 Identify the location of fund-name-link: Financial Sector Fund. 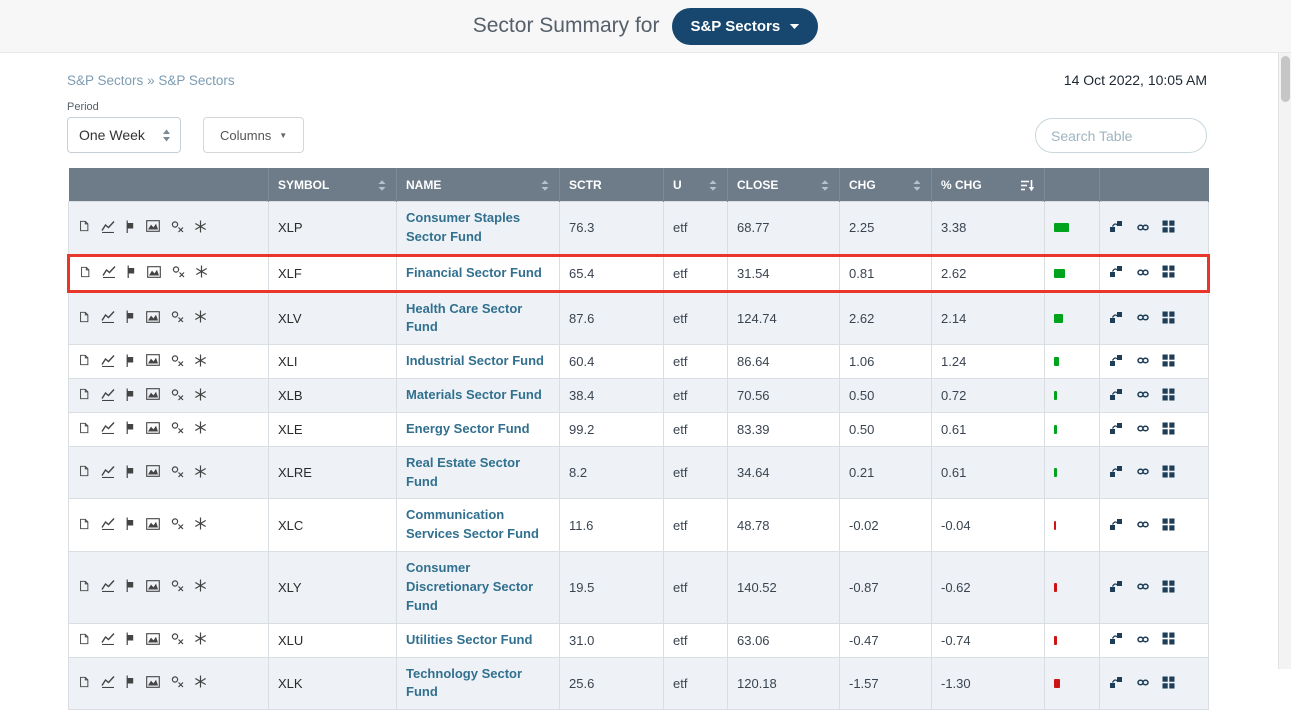
(474, 272).